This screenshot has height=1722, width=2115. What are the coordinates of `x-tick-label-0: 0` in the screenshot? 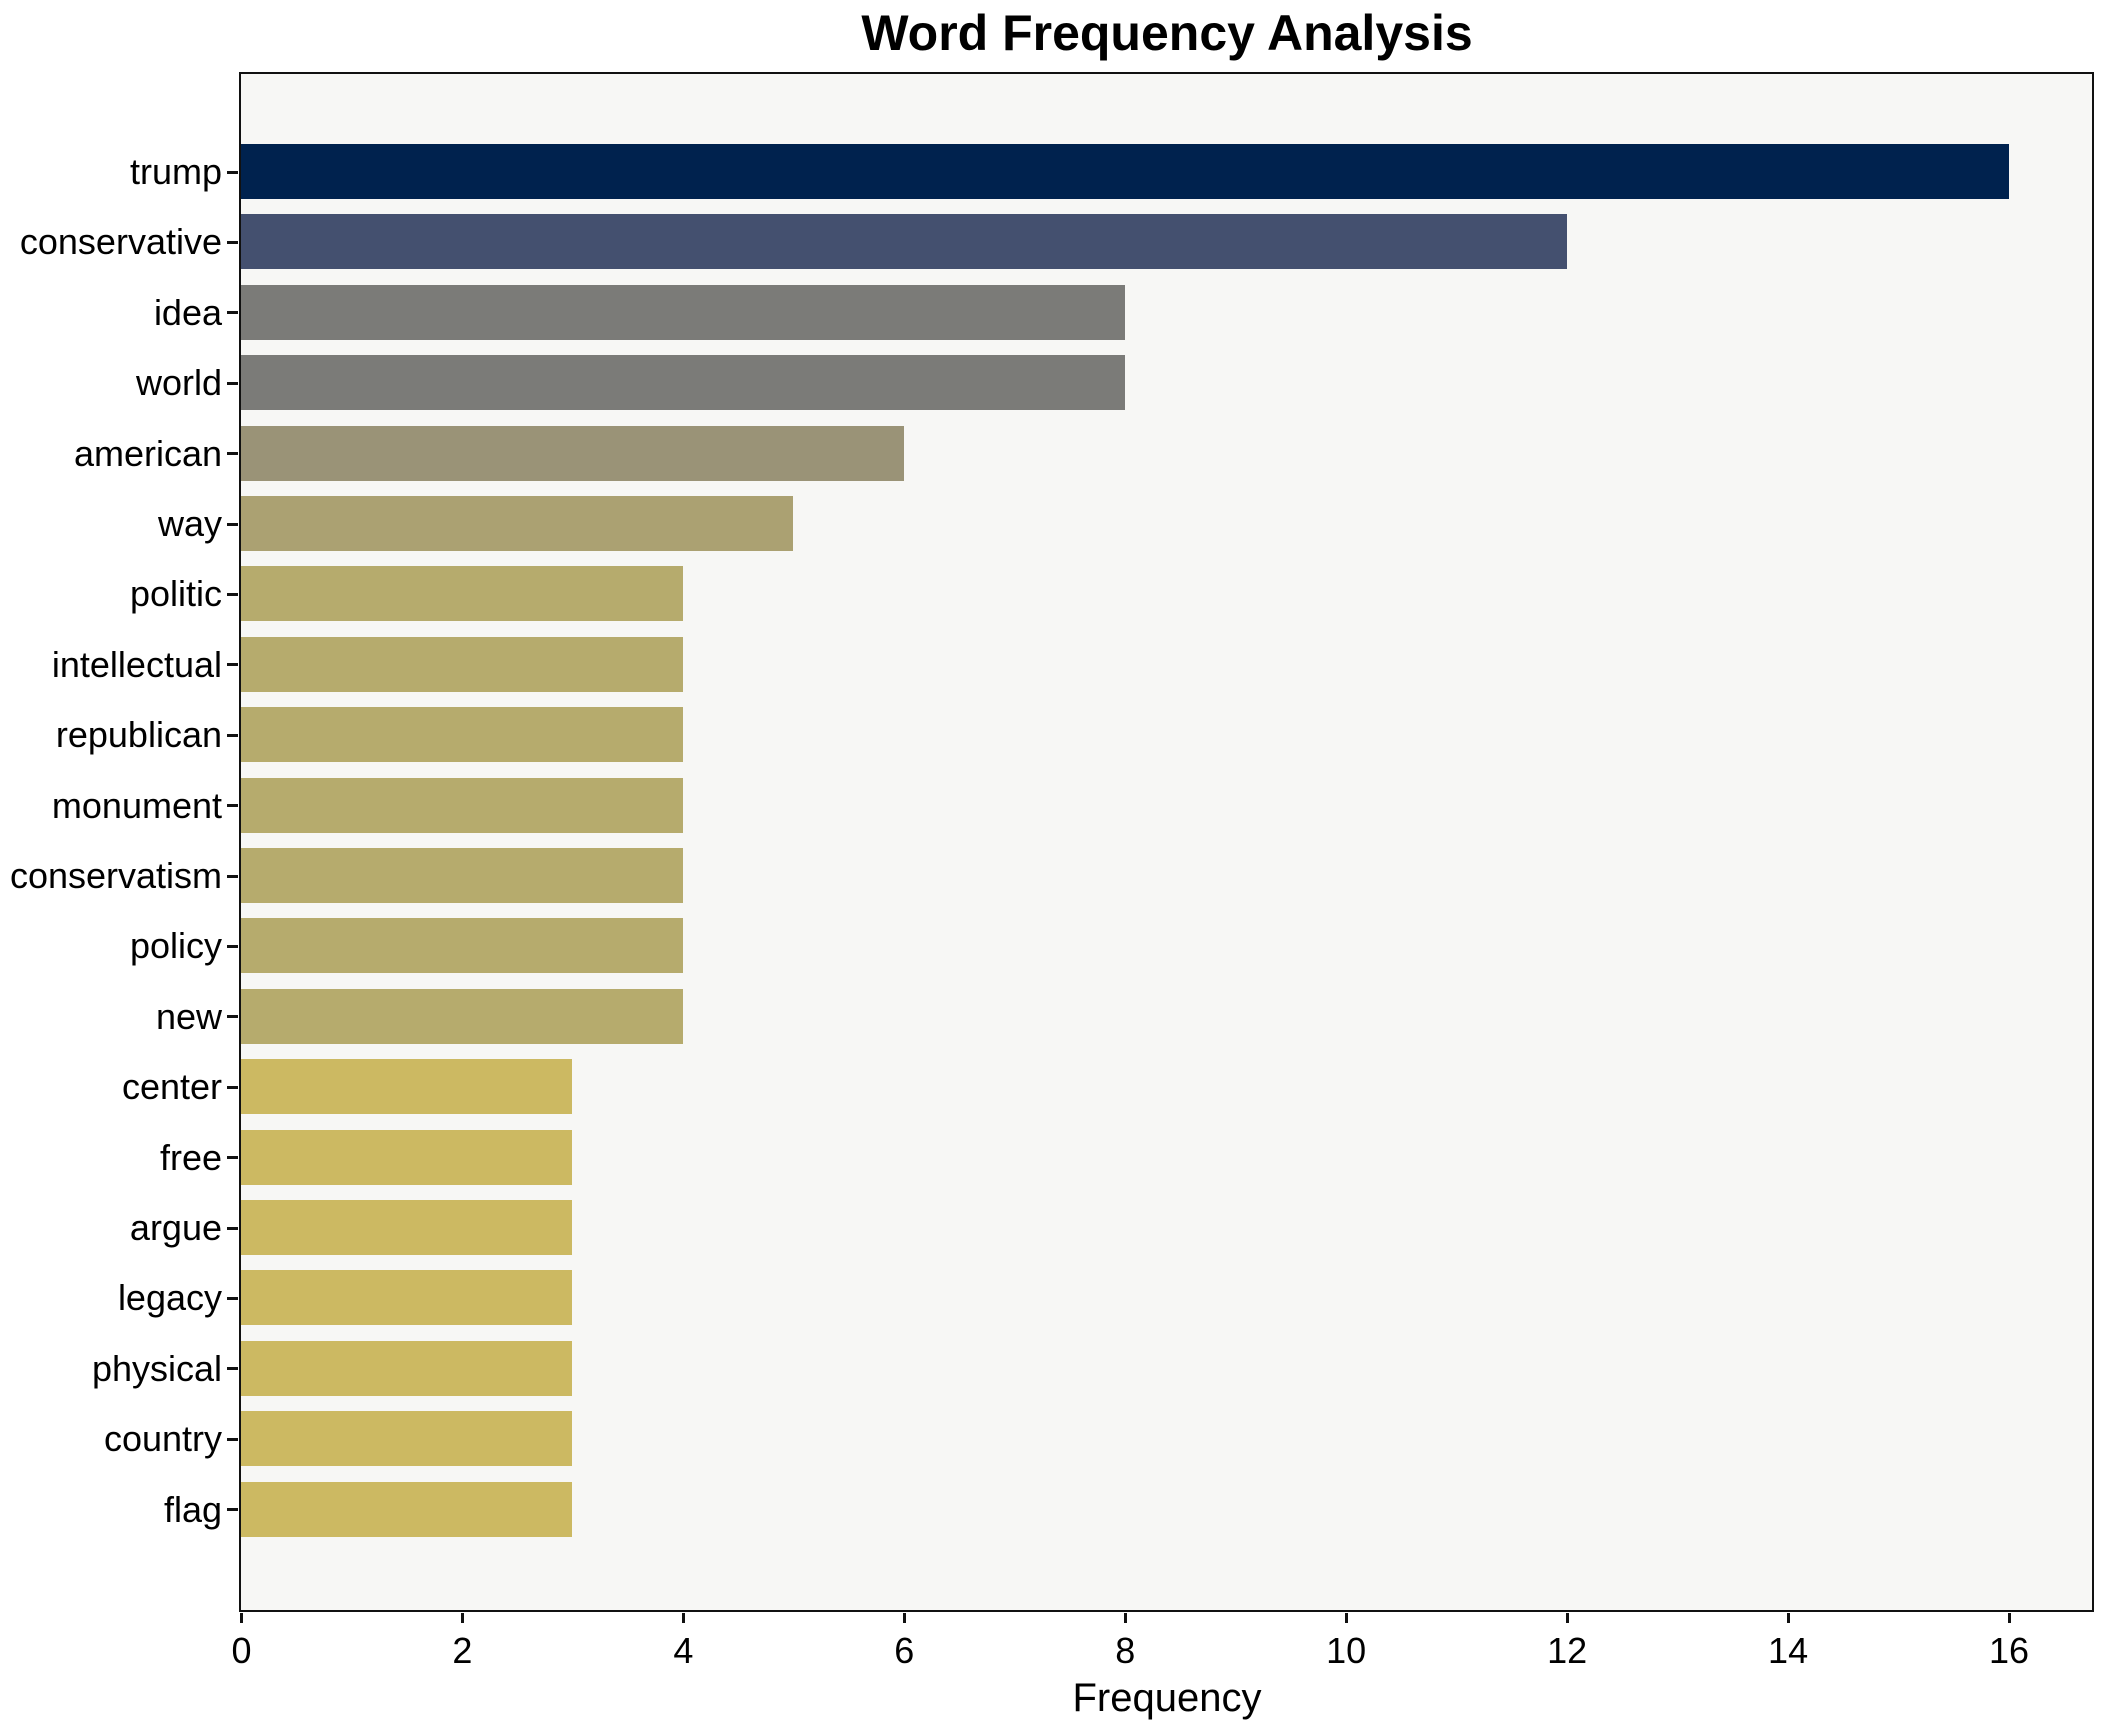 It's located at (241, 1650).